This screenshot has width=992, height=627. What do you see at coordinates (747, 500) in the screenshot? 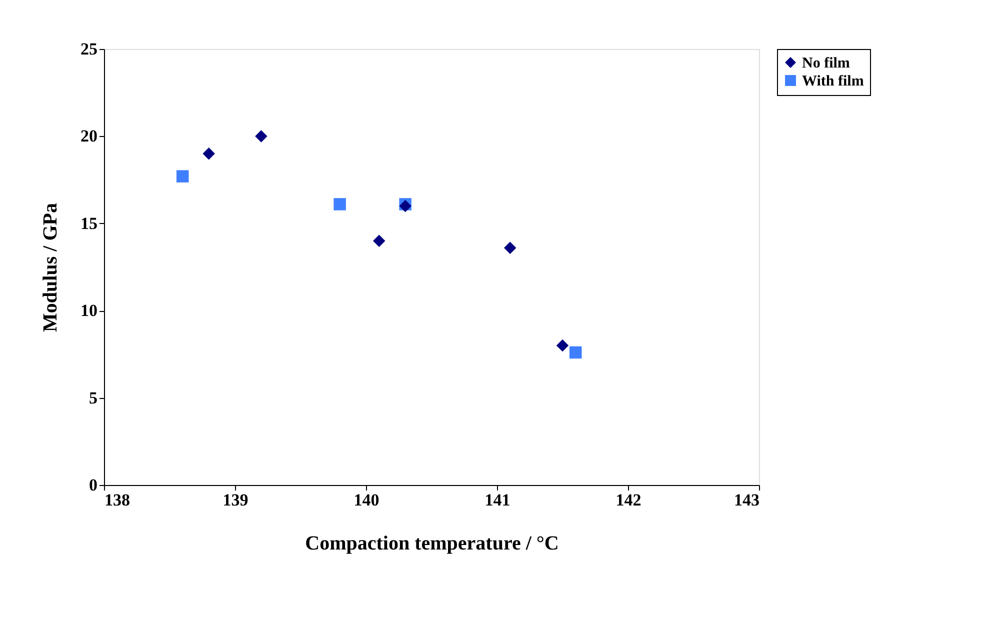
I see `x-tick-label: 143` at bounding box center [747, 500].